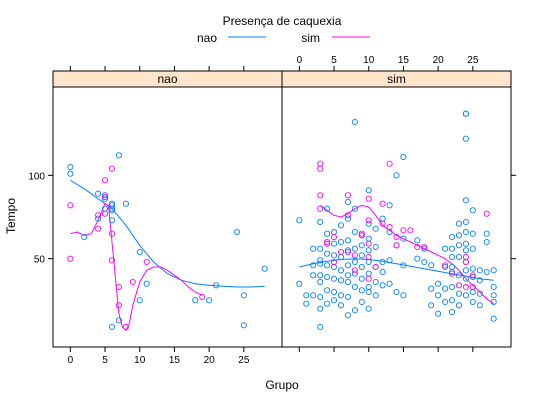  What do you see at coordinates (282, 385) in the screenshot?
I see `x-axis-title: Grupo` at bounding box center [282, 385].